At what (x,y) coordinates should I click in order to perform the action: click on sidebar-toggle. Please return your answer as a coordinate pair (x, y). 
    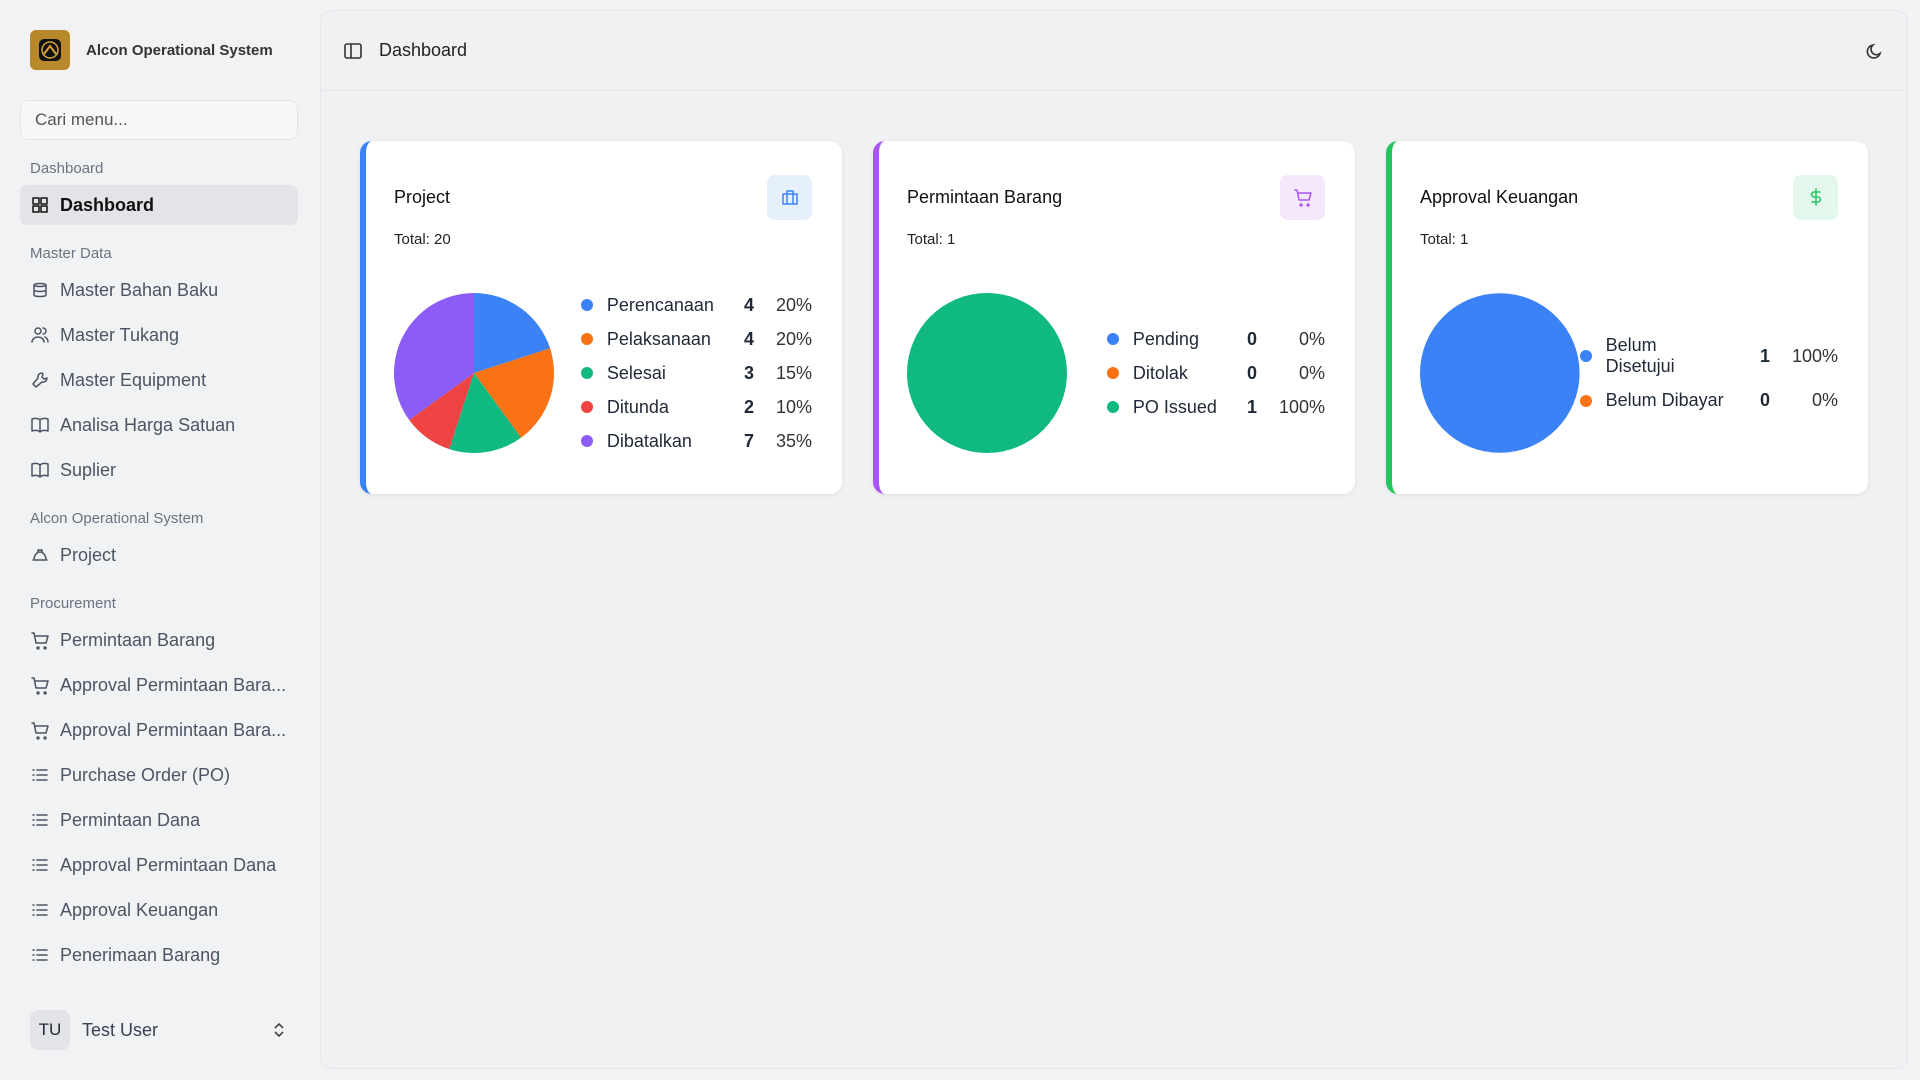
    Looking at the image, I should click on (353, 51).